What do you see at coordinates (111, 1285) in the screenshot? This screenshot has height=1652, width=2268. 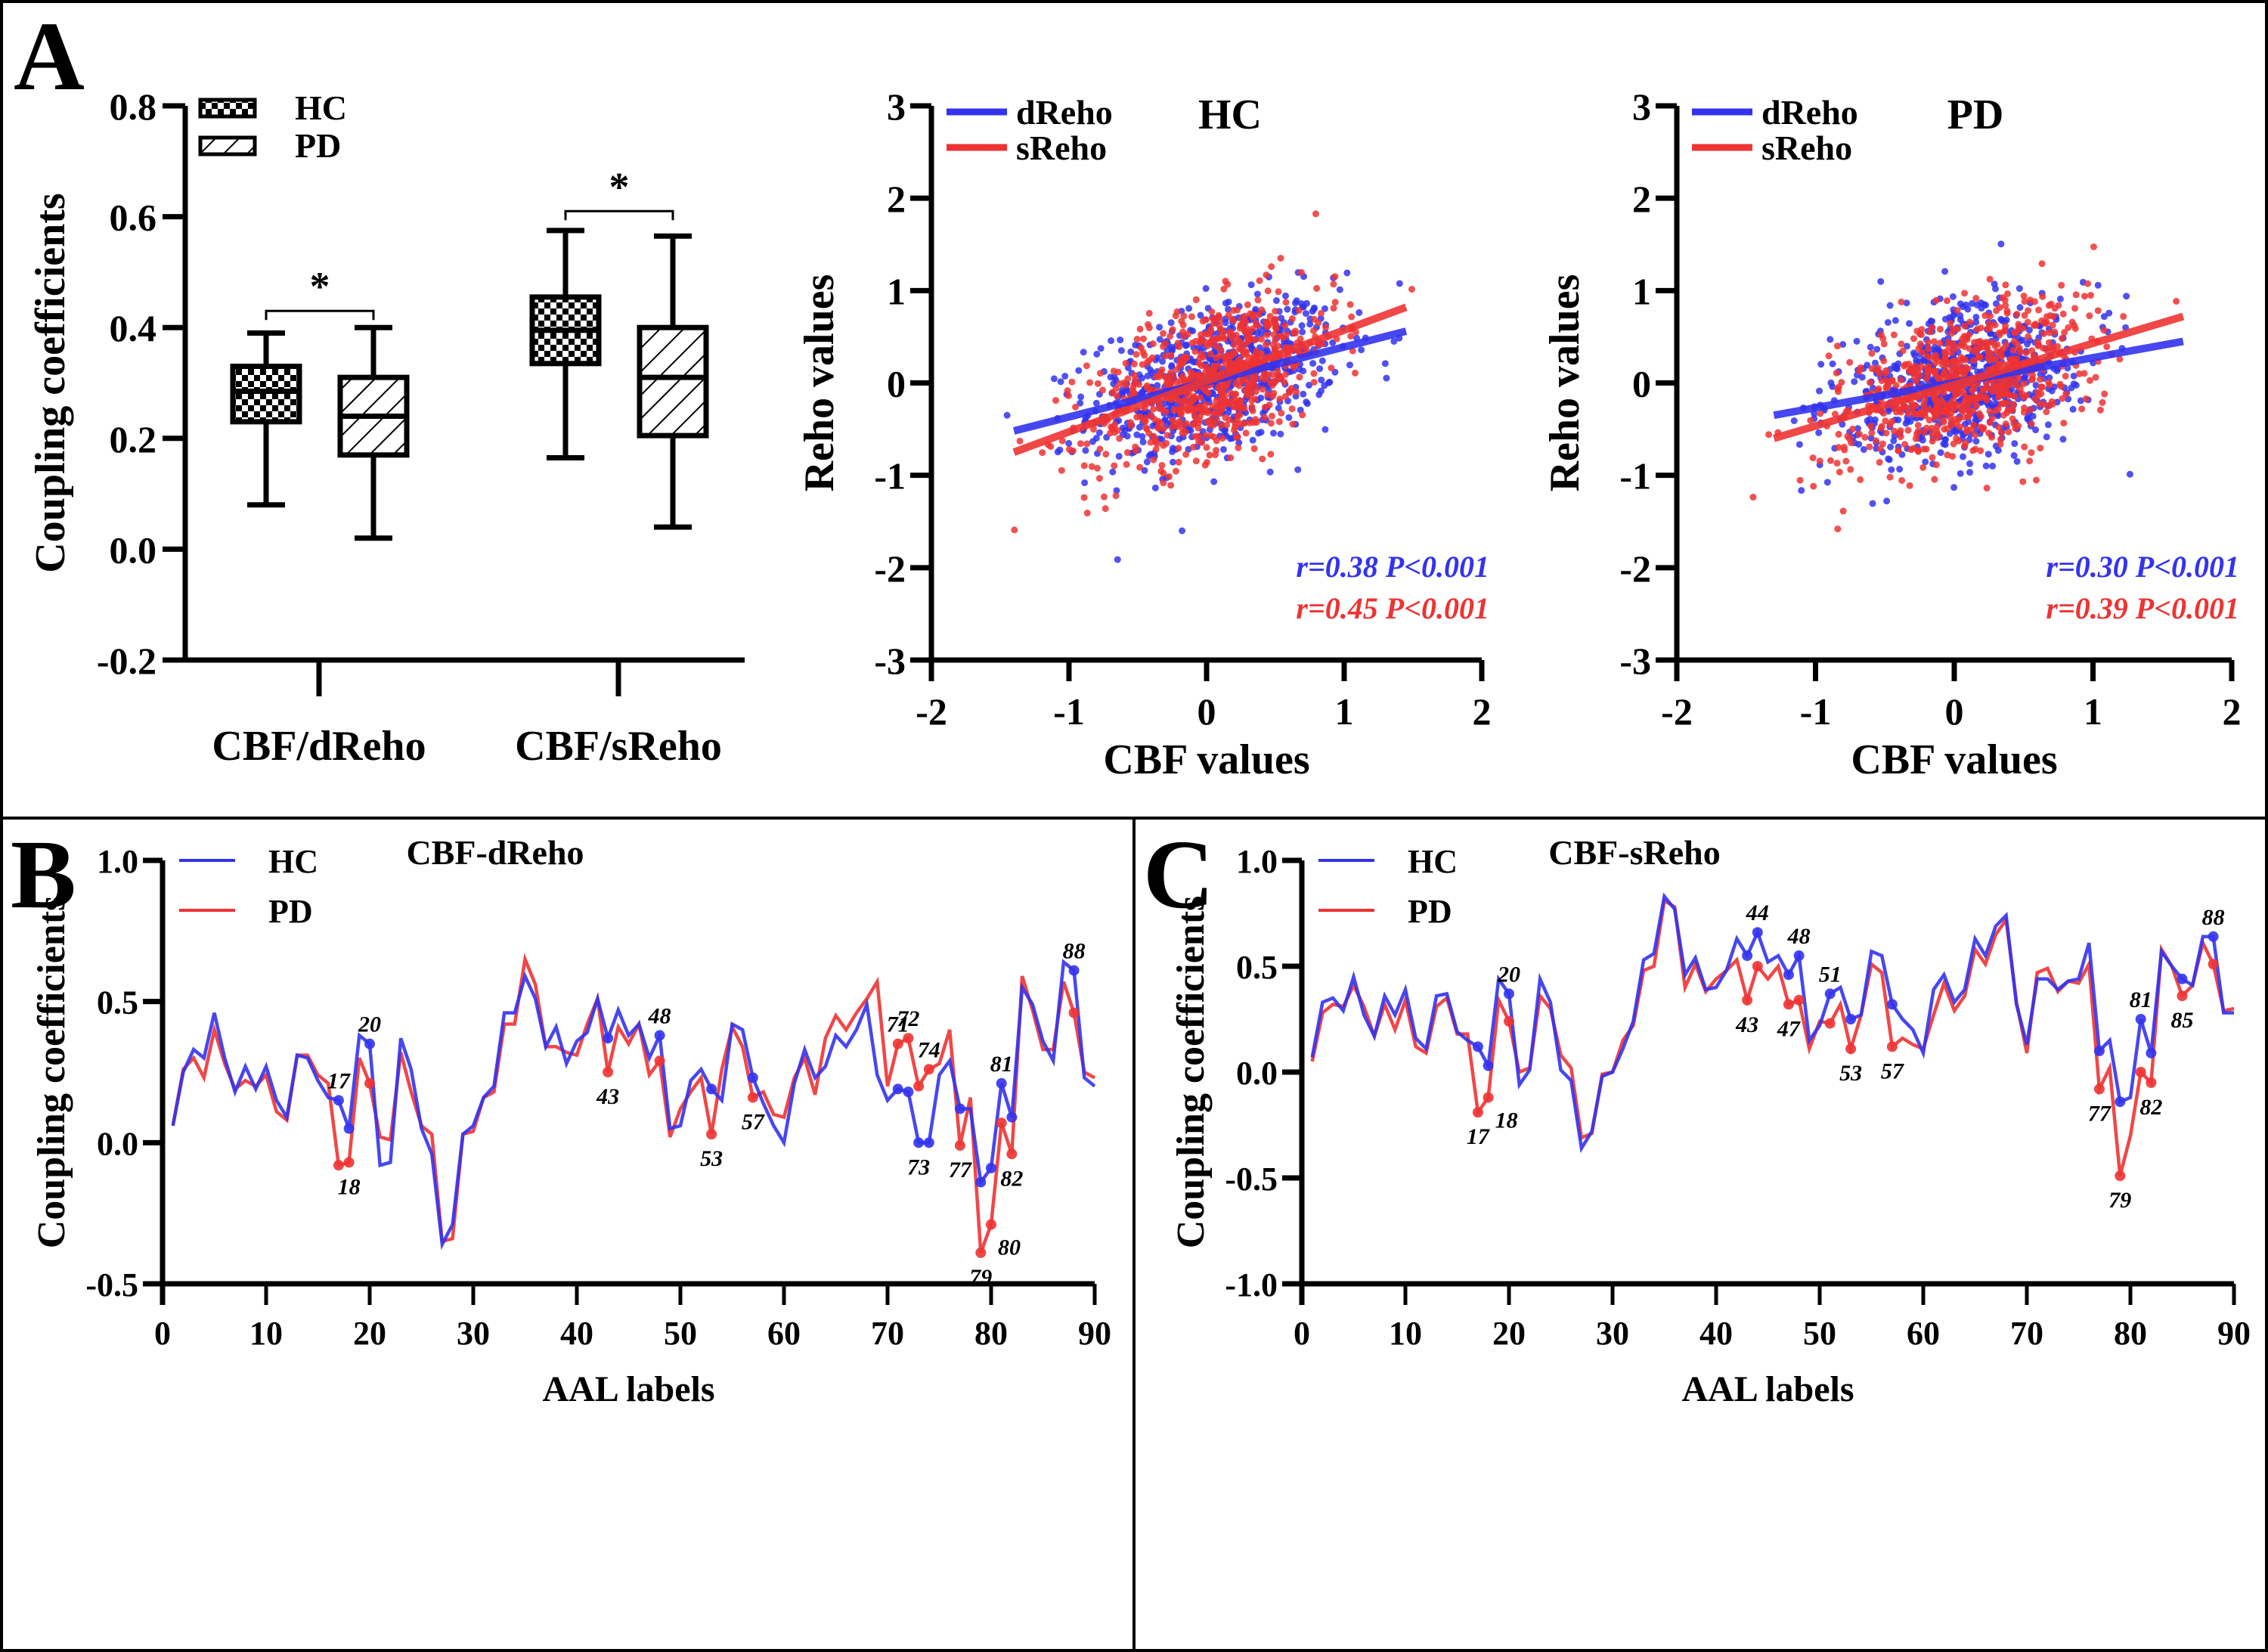 I see `y-tick-label: -0.5` at bounding box center [111, 1285].